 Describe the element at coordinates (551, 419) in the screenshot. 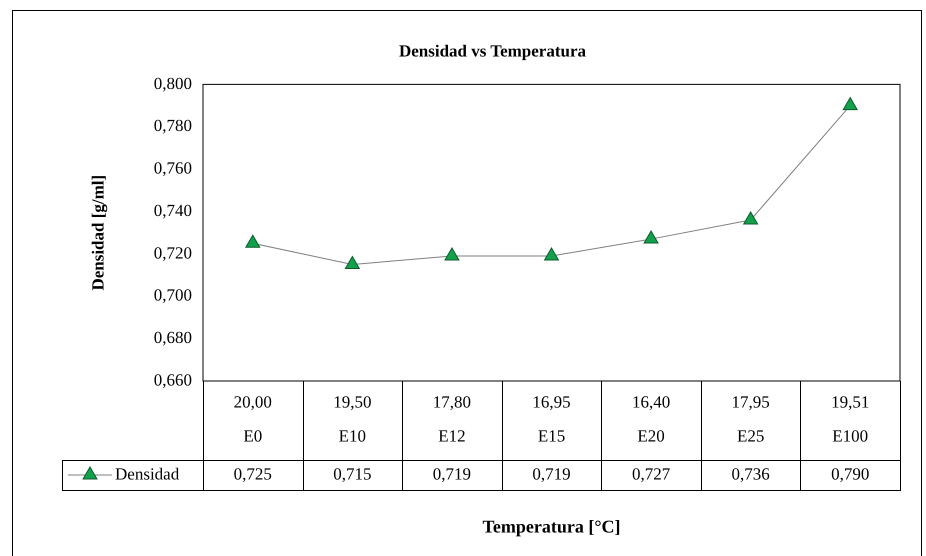

I see `x-tick-label: 16,95 E15` at that location.